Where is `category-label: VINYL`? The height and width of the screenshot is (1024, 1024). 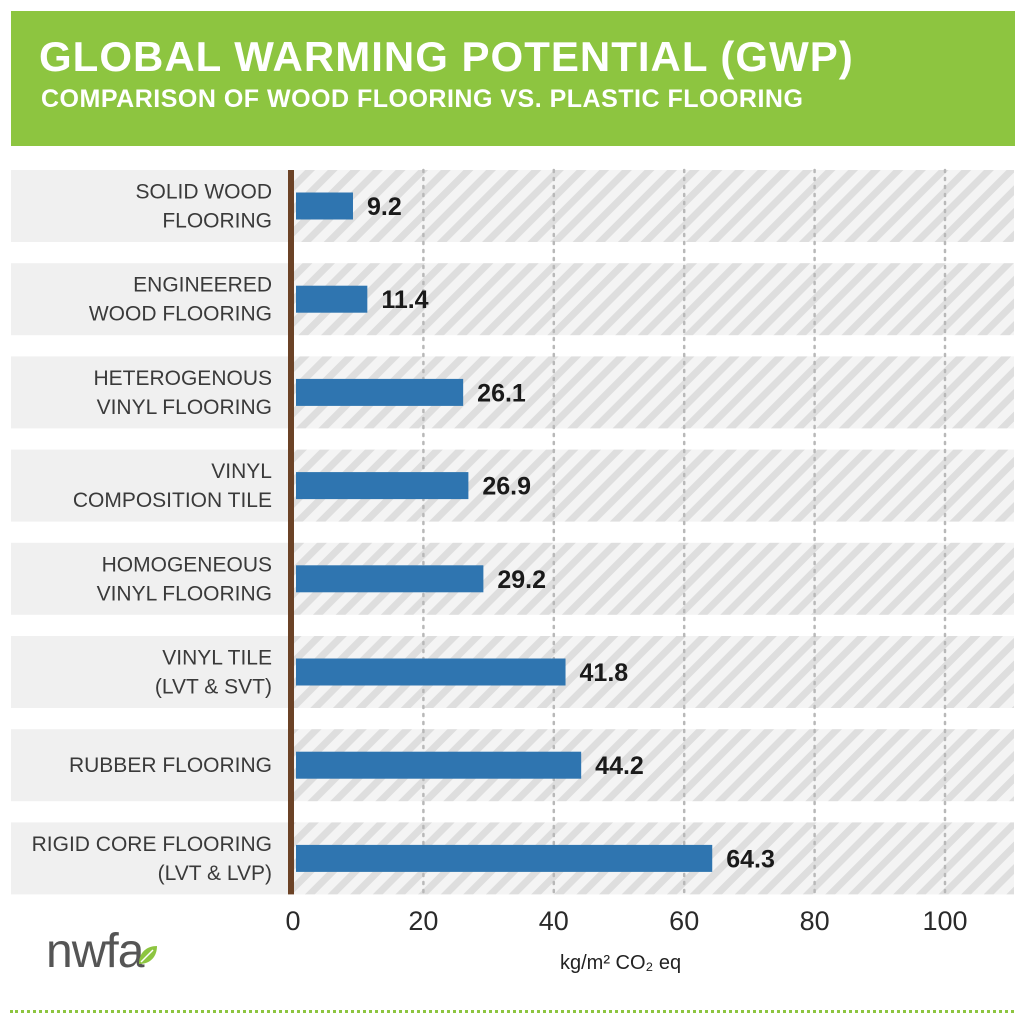 category-label: VINYL is located at coordinates (241, 471).